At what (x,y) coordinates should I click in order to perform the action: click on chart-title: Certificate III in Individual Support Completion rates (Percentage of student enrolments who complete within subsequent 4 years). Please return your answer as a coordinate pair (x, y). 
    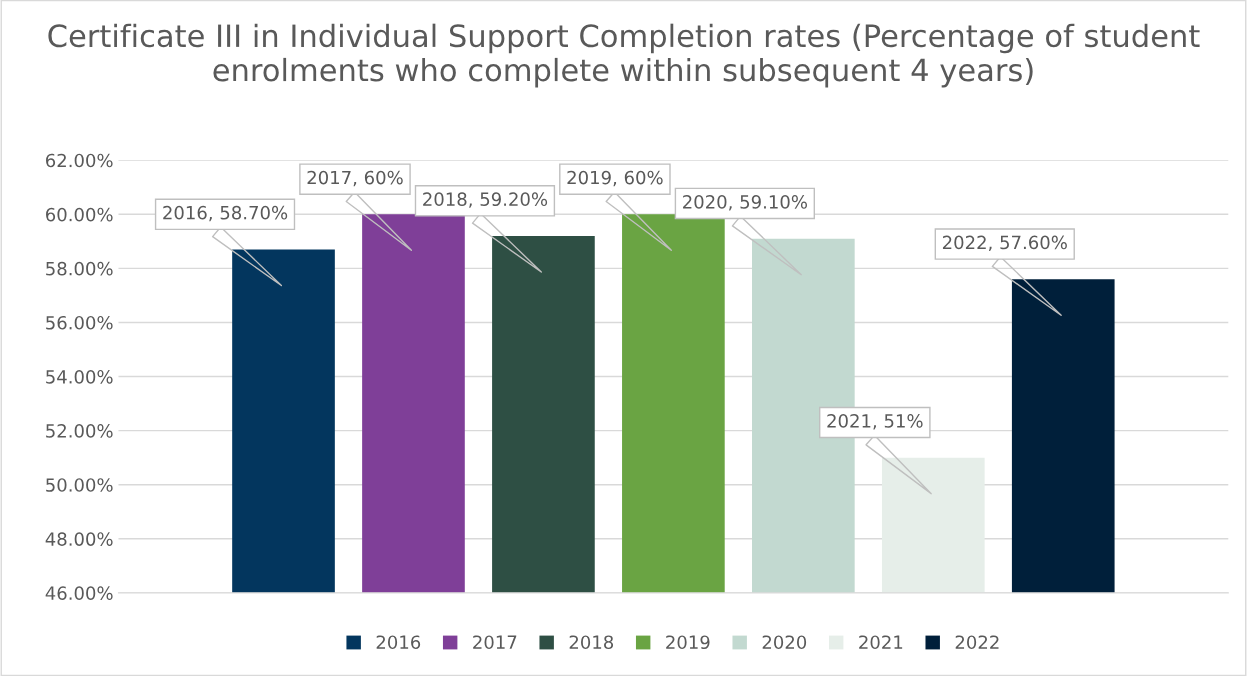
    Looking at the image, I should click on (624, 55).